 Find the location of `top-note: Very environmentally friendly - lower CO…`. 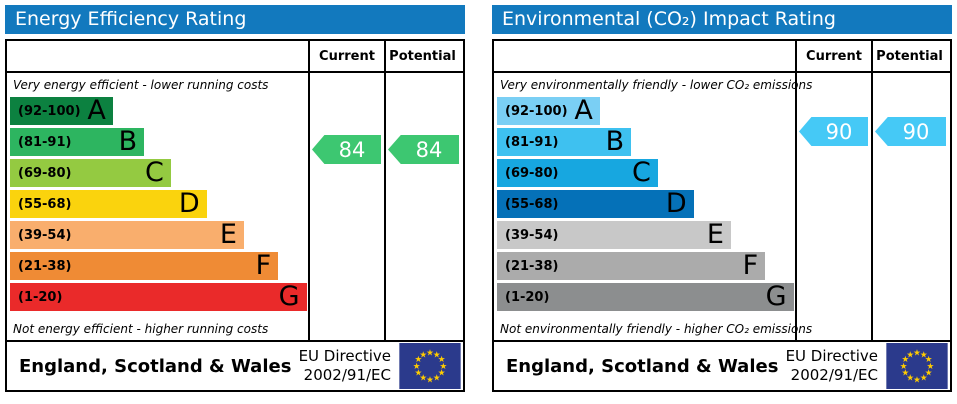

top-note: Very environmentally friendly - lower CO… is located at coordinates (656, 85).